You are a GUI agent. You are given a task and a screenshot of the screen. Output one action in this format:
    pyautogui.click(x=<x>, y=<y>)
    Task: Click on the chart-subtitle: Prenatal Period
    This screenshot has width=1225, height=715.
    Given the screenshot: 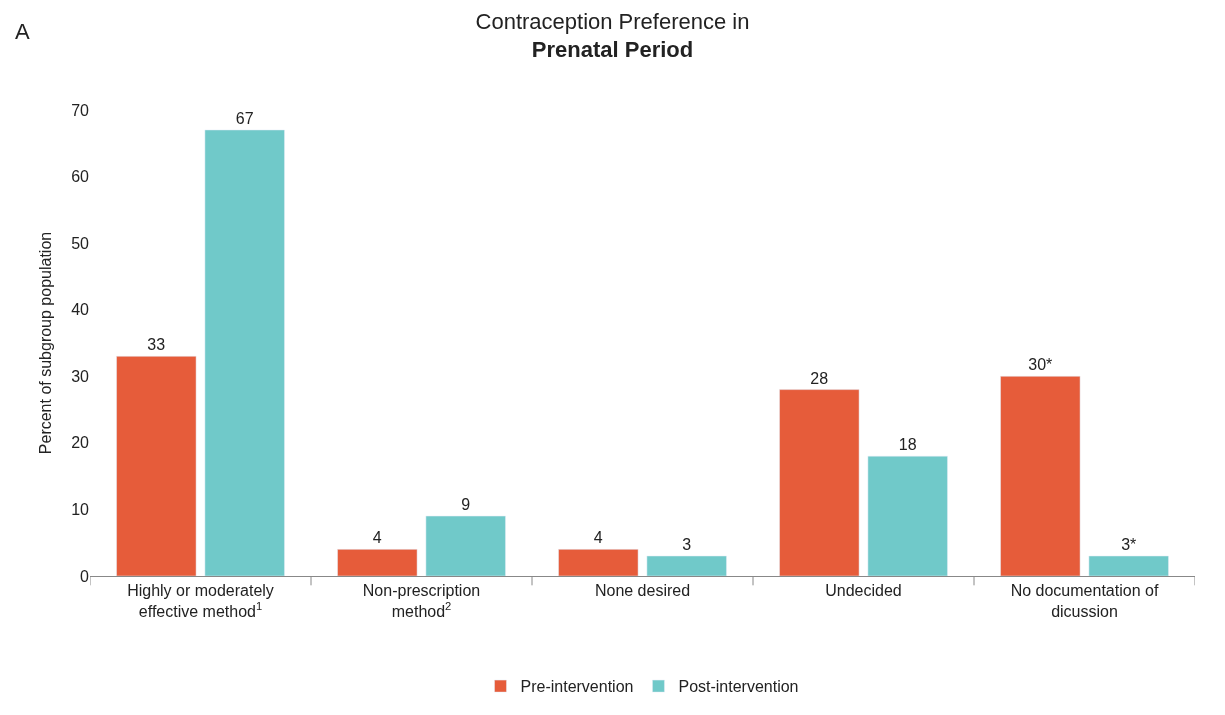 What is the action you would take?
    pyautogui.click(x=612, y=50)
    